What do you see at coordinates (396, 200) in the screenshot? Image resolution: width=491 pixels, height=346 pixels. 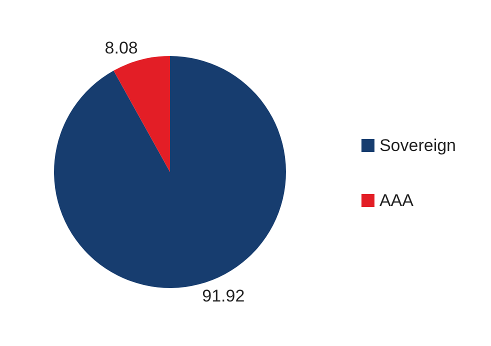 I see `legend-label: AAA` at bounding box center [396, 200].